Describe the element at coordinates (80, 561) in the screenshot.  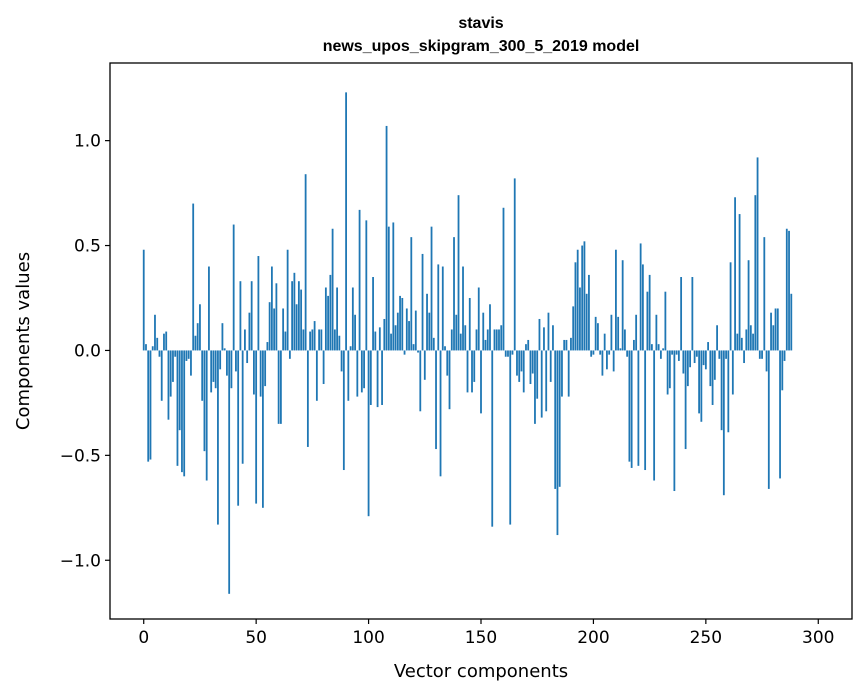
I see `y-tick-label: −1.0` at that location.